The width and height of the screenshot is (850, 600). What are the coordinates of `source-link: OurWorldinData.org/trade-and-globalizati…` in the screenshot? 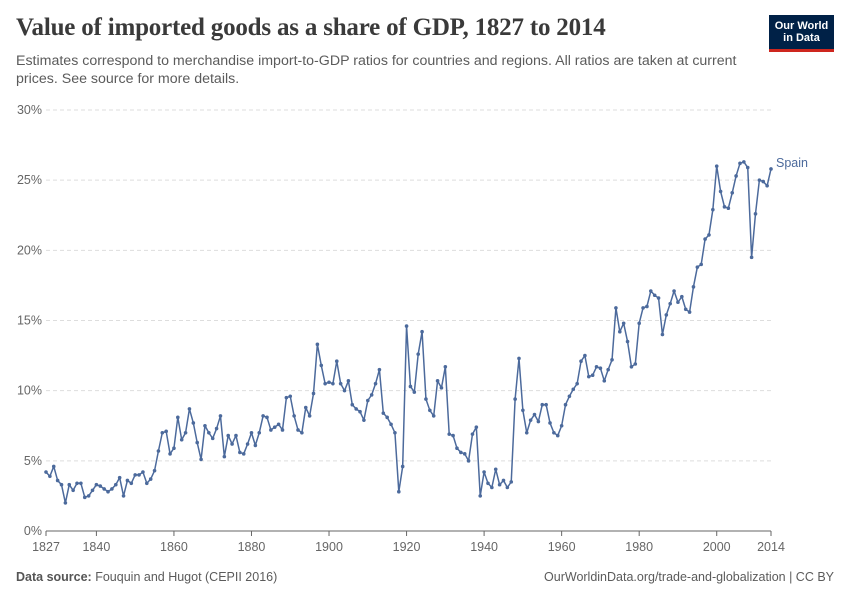 It's located at (689, 577).